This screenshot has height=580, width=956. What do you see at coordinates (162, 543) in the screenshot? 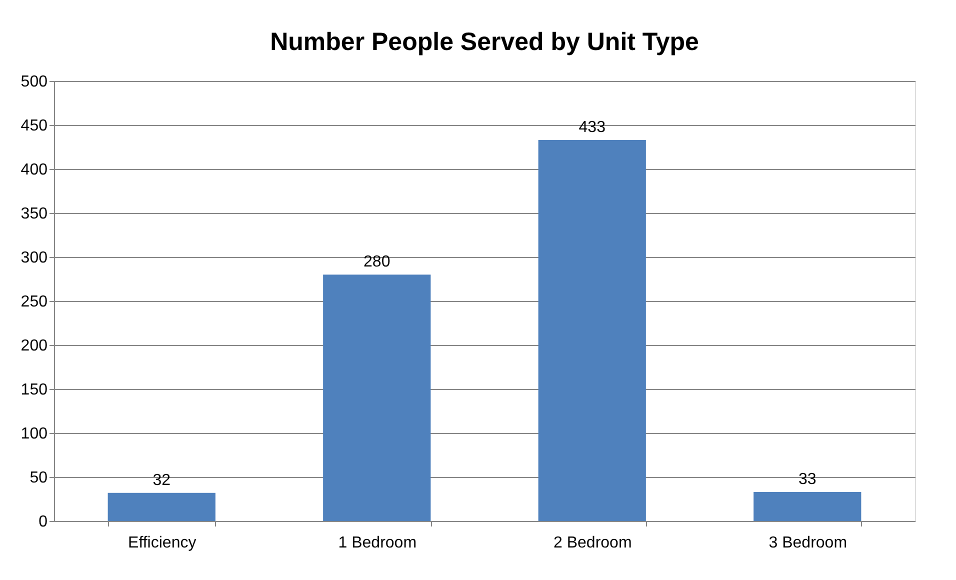
I see `x-tick-label: Efficiency` at bounding box center [162, 543].